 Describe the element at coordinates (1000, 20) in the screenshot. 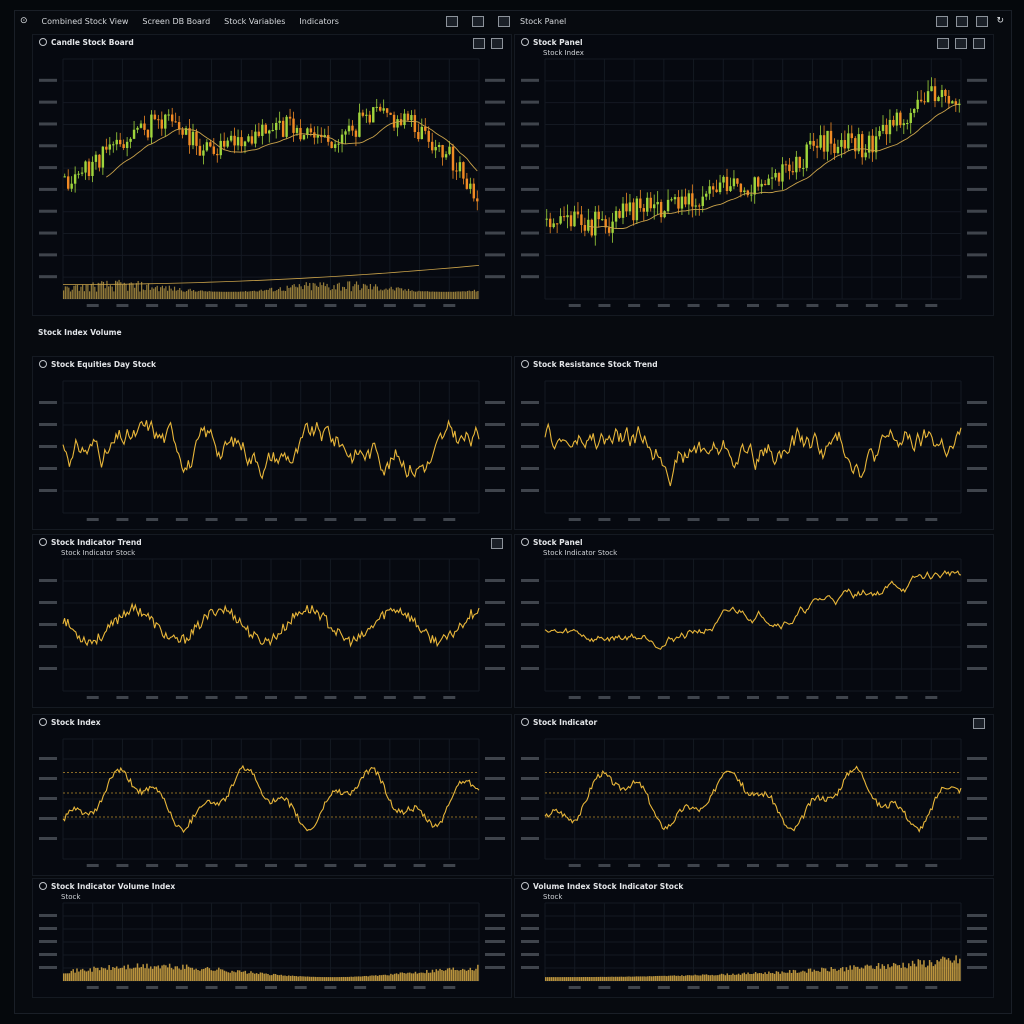

I see `refresh-icon: ↻` at that location.